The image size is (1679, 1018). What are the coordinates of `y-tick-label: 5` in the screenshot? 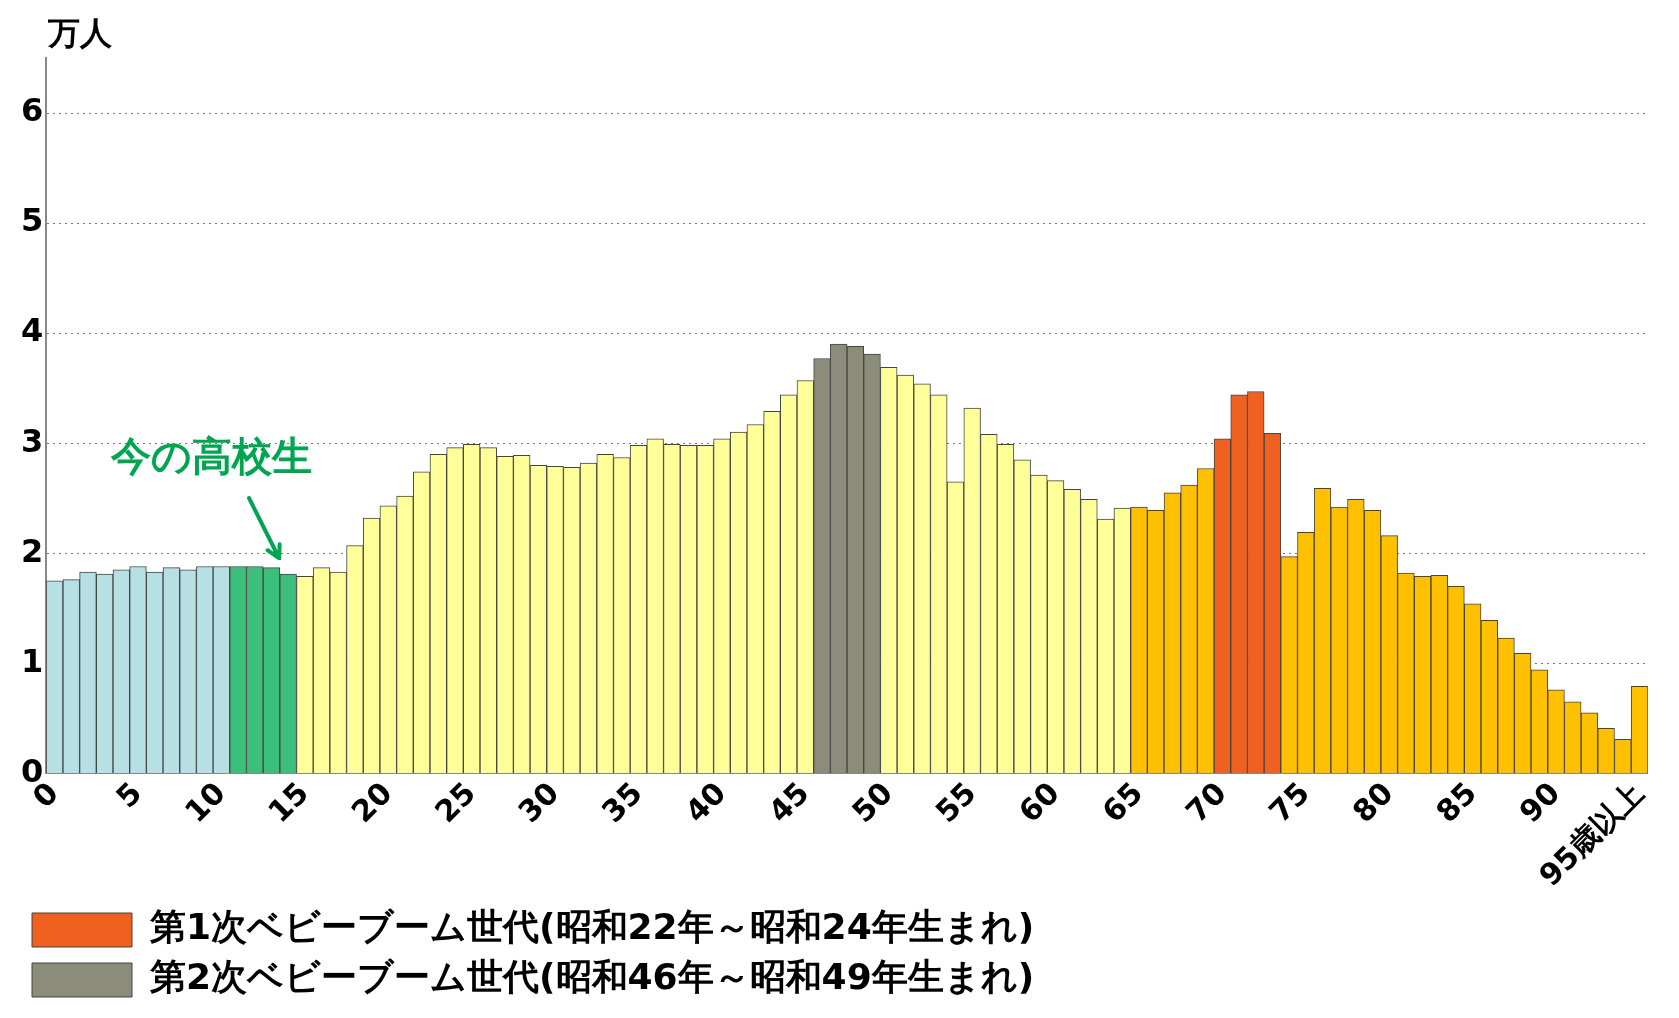 It's located at (32, 220).